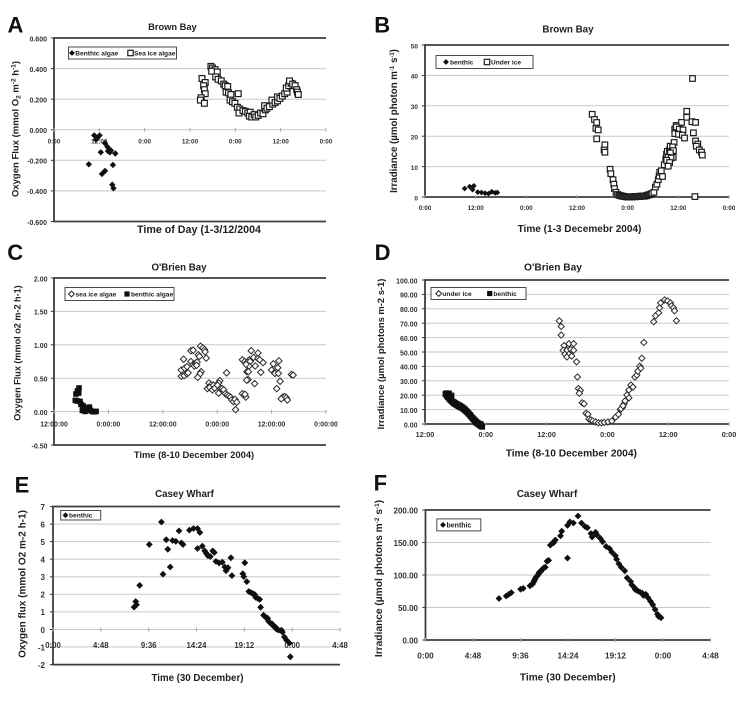  What do you see at coordinates (415, 107) in the screenshot?
I see `svg-text: 30` at bounding box center [415, 107].